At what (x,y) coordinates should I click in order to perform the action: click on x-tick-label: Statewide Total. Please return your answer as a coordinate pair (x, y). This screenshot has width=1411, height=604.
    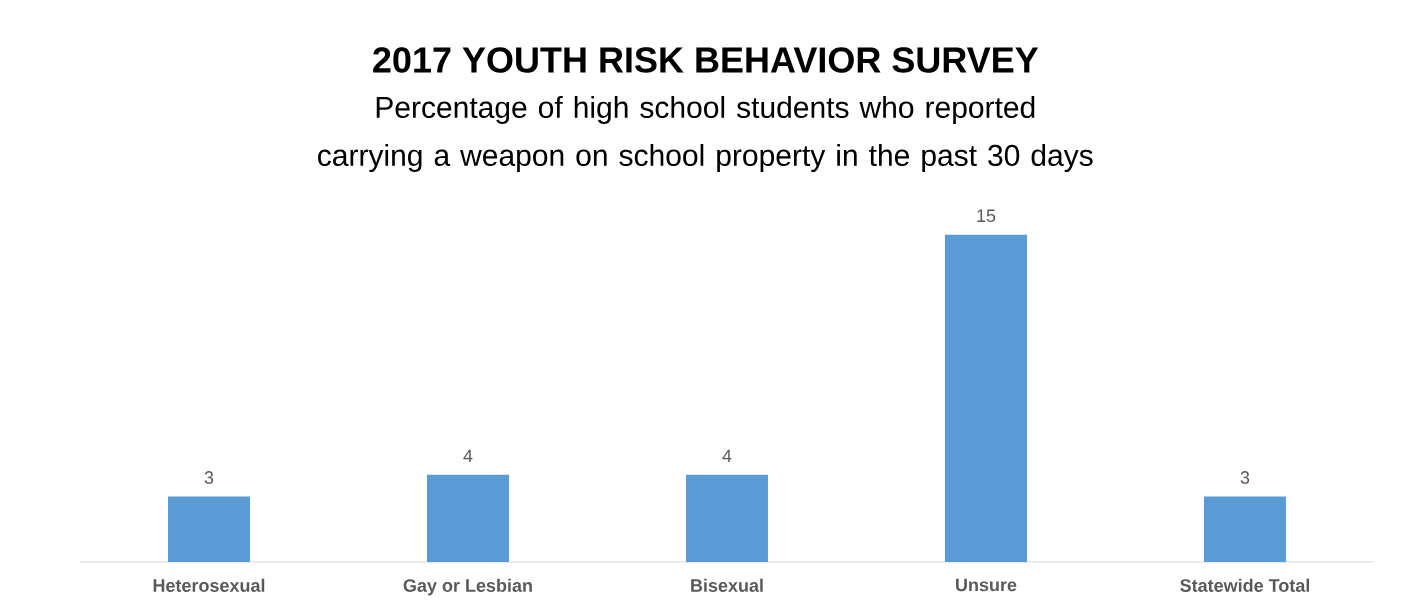
    Looking at the image, I should click on (1245, 585).